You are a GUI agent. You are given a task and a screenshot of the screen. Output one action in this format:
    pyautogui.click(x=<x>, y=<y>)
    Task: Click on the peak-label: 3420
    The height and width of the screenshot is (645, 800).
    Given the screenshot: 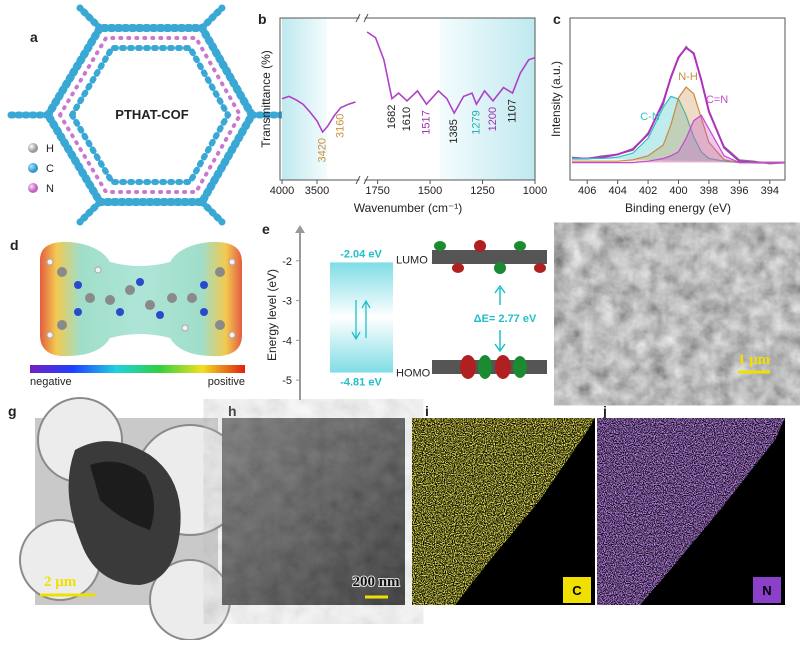 What is the action you would take?
    pyautogui.click(x=323, y=150)
    